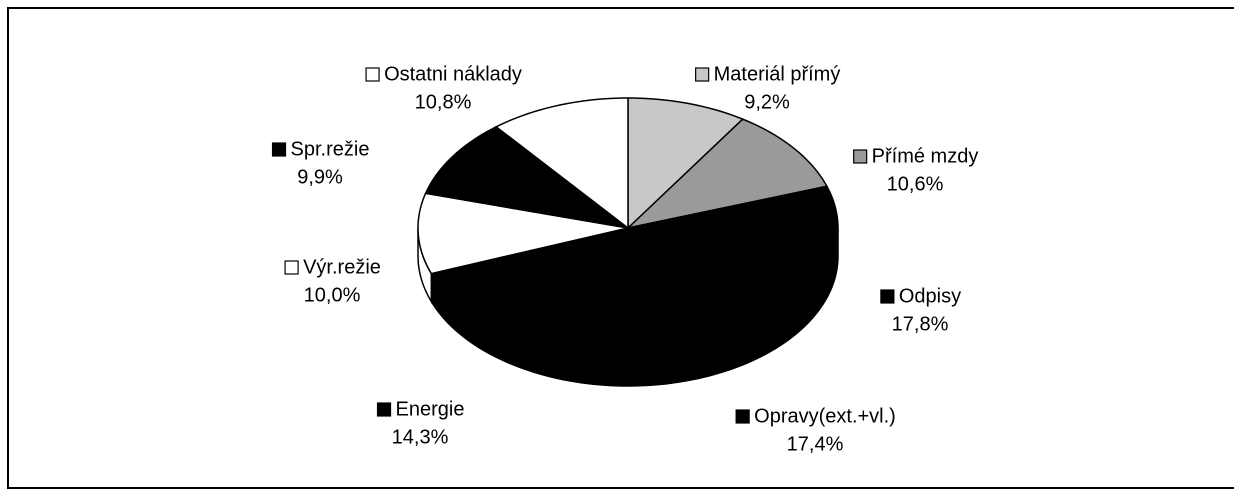 The width and height of the screenshot is (1234, 492). Describe the element at coordinates (330, 149) in the screenshot. I see `slice-label: Spr.režie` at that location.